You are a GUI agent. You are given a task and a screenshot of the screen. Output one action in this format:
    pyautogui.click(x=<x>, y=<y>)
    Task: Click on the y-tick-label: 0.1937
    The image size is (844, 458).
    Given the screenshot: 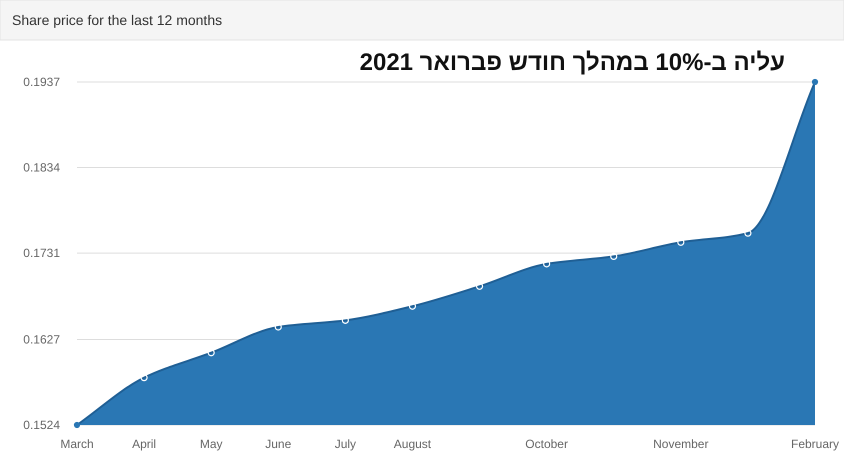 What is the action you would take?
    pyautogui.click(x=41, y=82)
    